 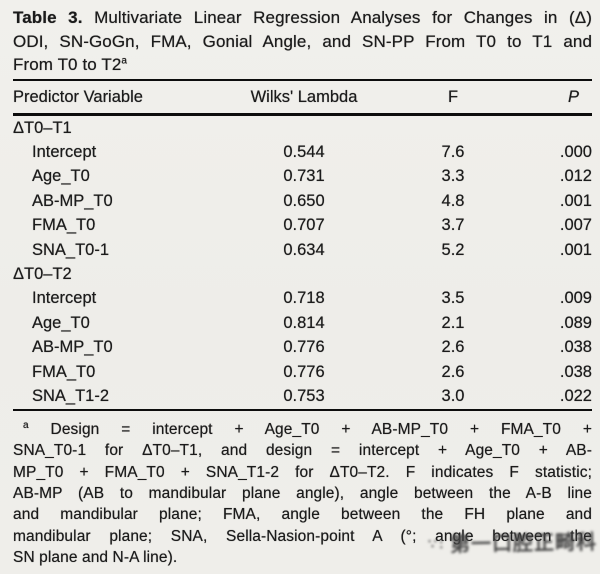 I want to click on table-row: Age_T0 0.731 3.3 .012, so click(x=302, y=177).